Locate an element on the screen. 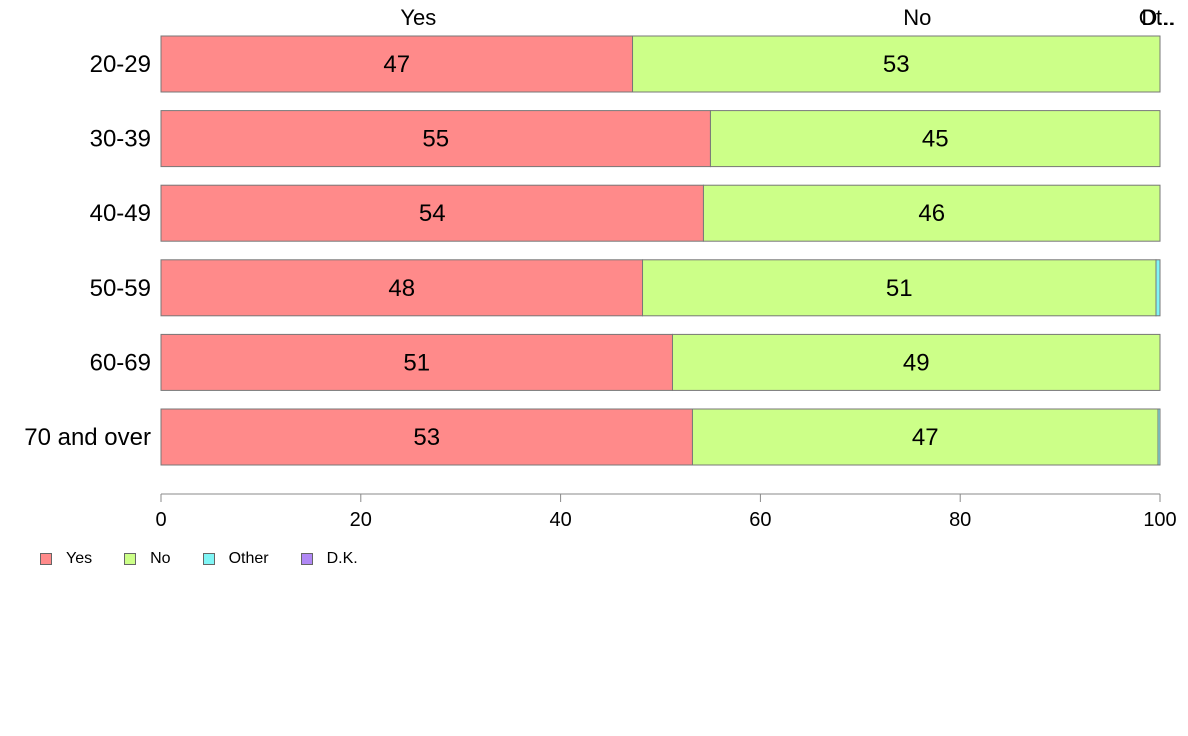 The width and height of the screenshot is (1188, 736). legend-label: Yes is located at coordinates (79, 558).